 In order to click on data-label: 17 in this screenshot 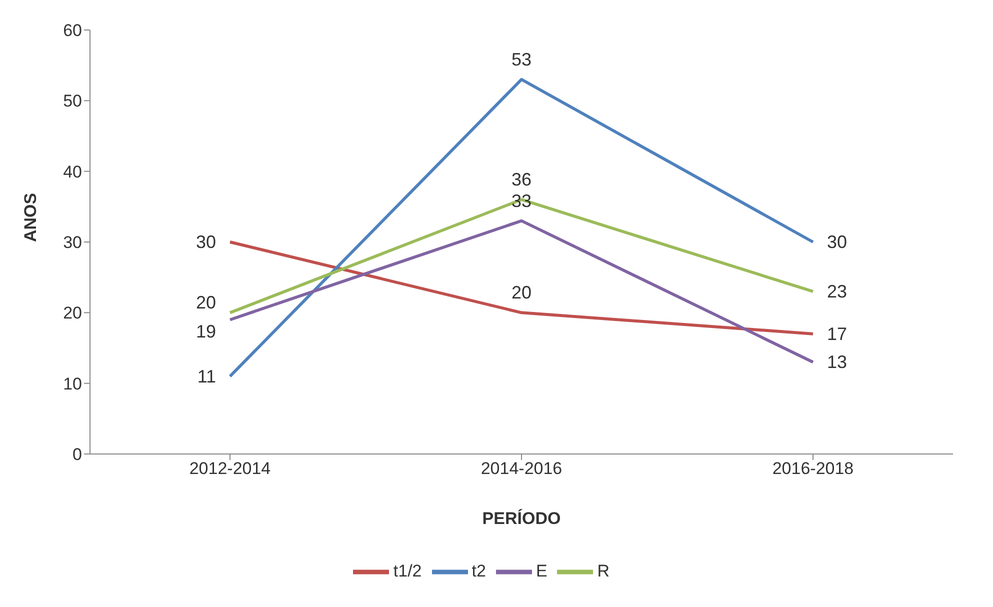, I will do `click(837, 334)`.